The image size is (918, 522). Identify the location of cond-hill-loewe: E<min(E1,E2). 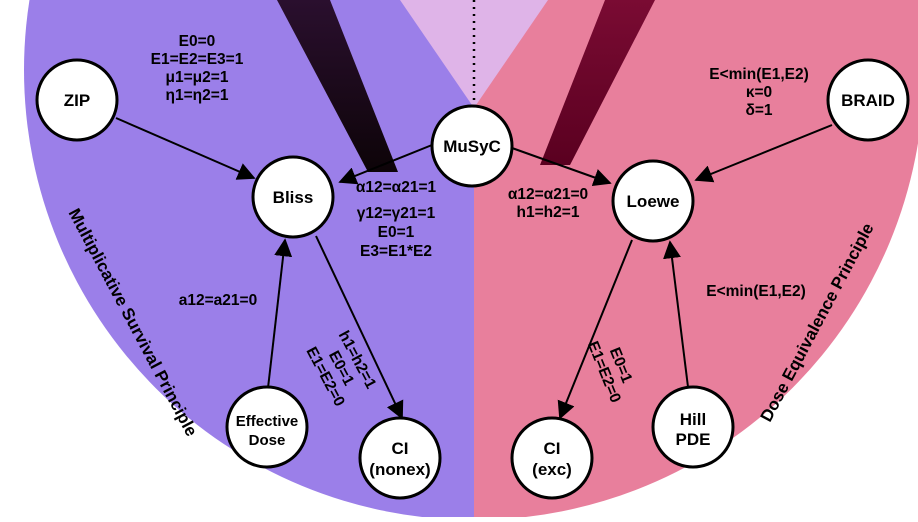
(756, 291).